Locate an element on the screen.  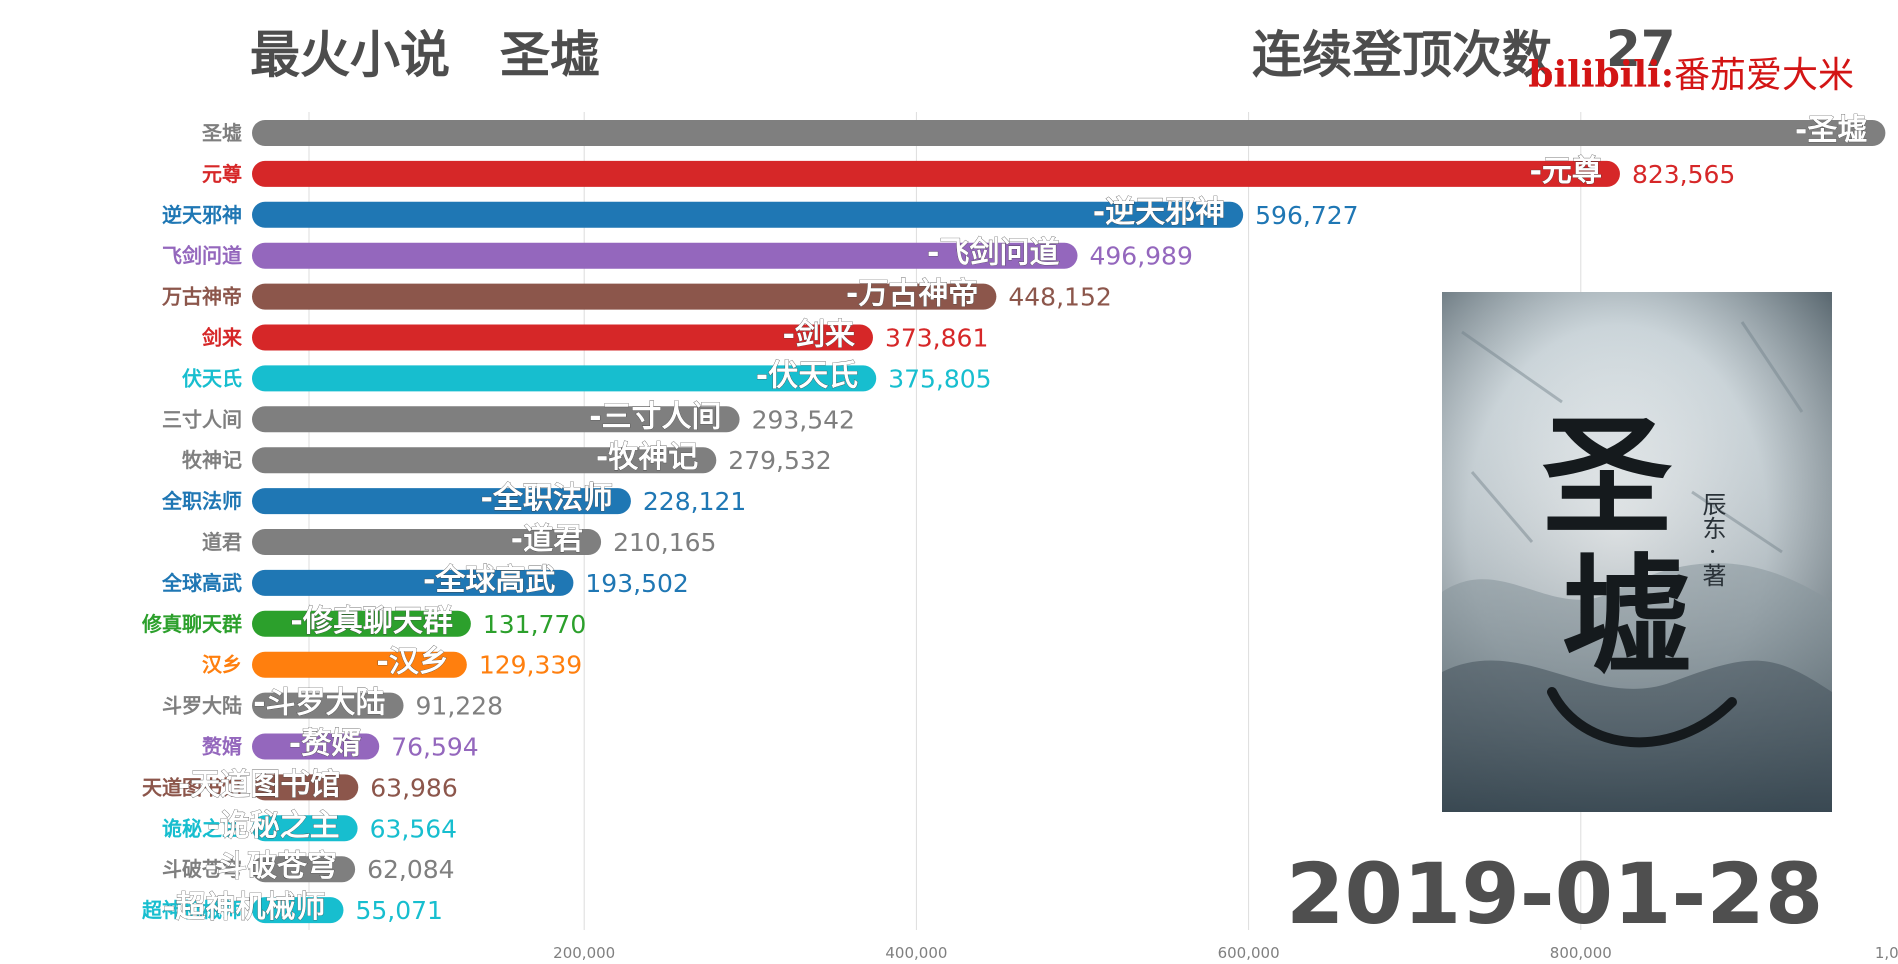
bar-name-label: -天道图书馆 is located at coordinates (259, 784).